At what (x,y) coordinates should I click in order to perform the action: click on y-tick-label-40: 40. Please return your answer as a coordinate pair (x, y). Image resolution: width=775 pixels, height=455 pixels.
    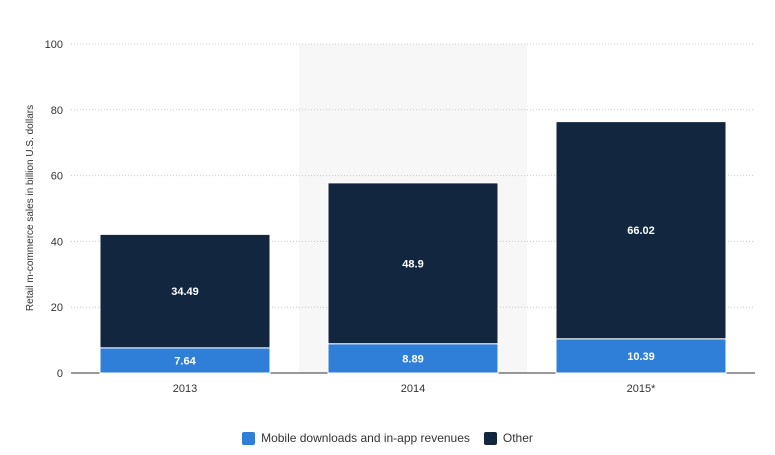
    Looking at the image, I should click on (57, 242).